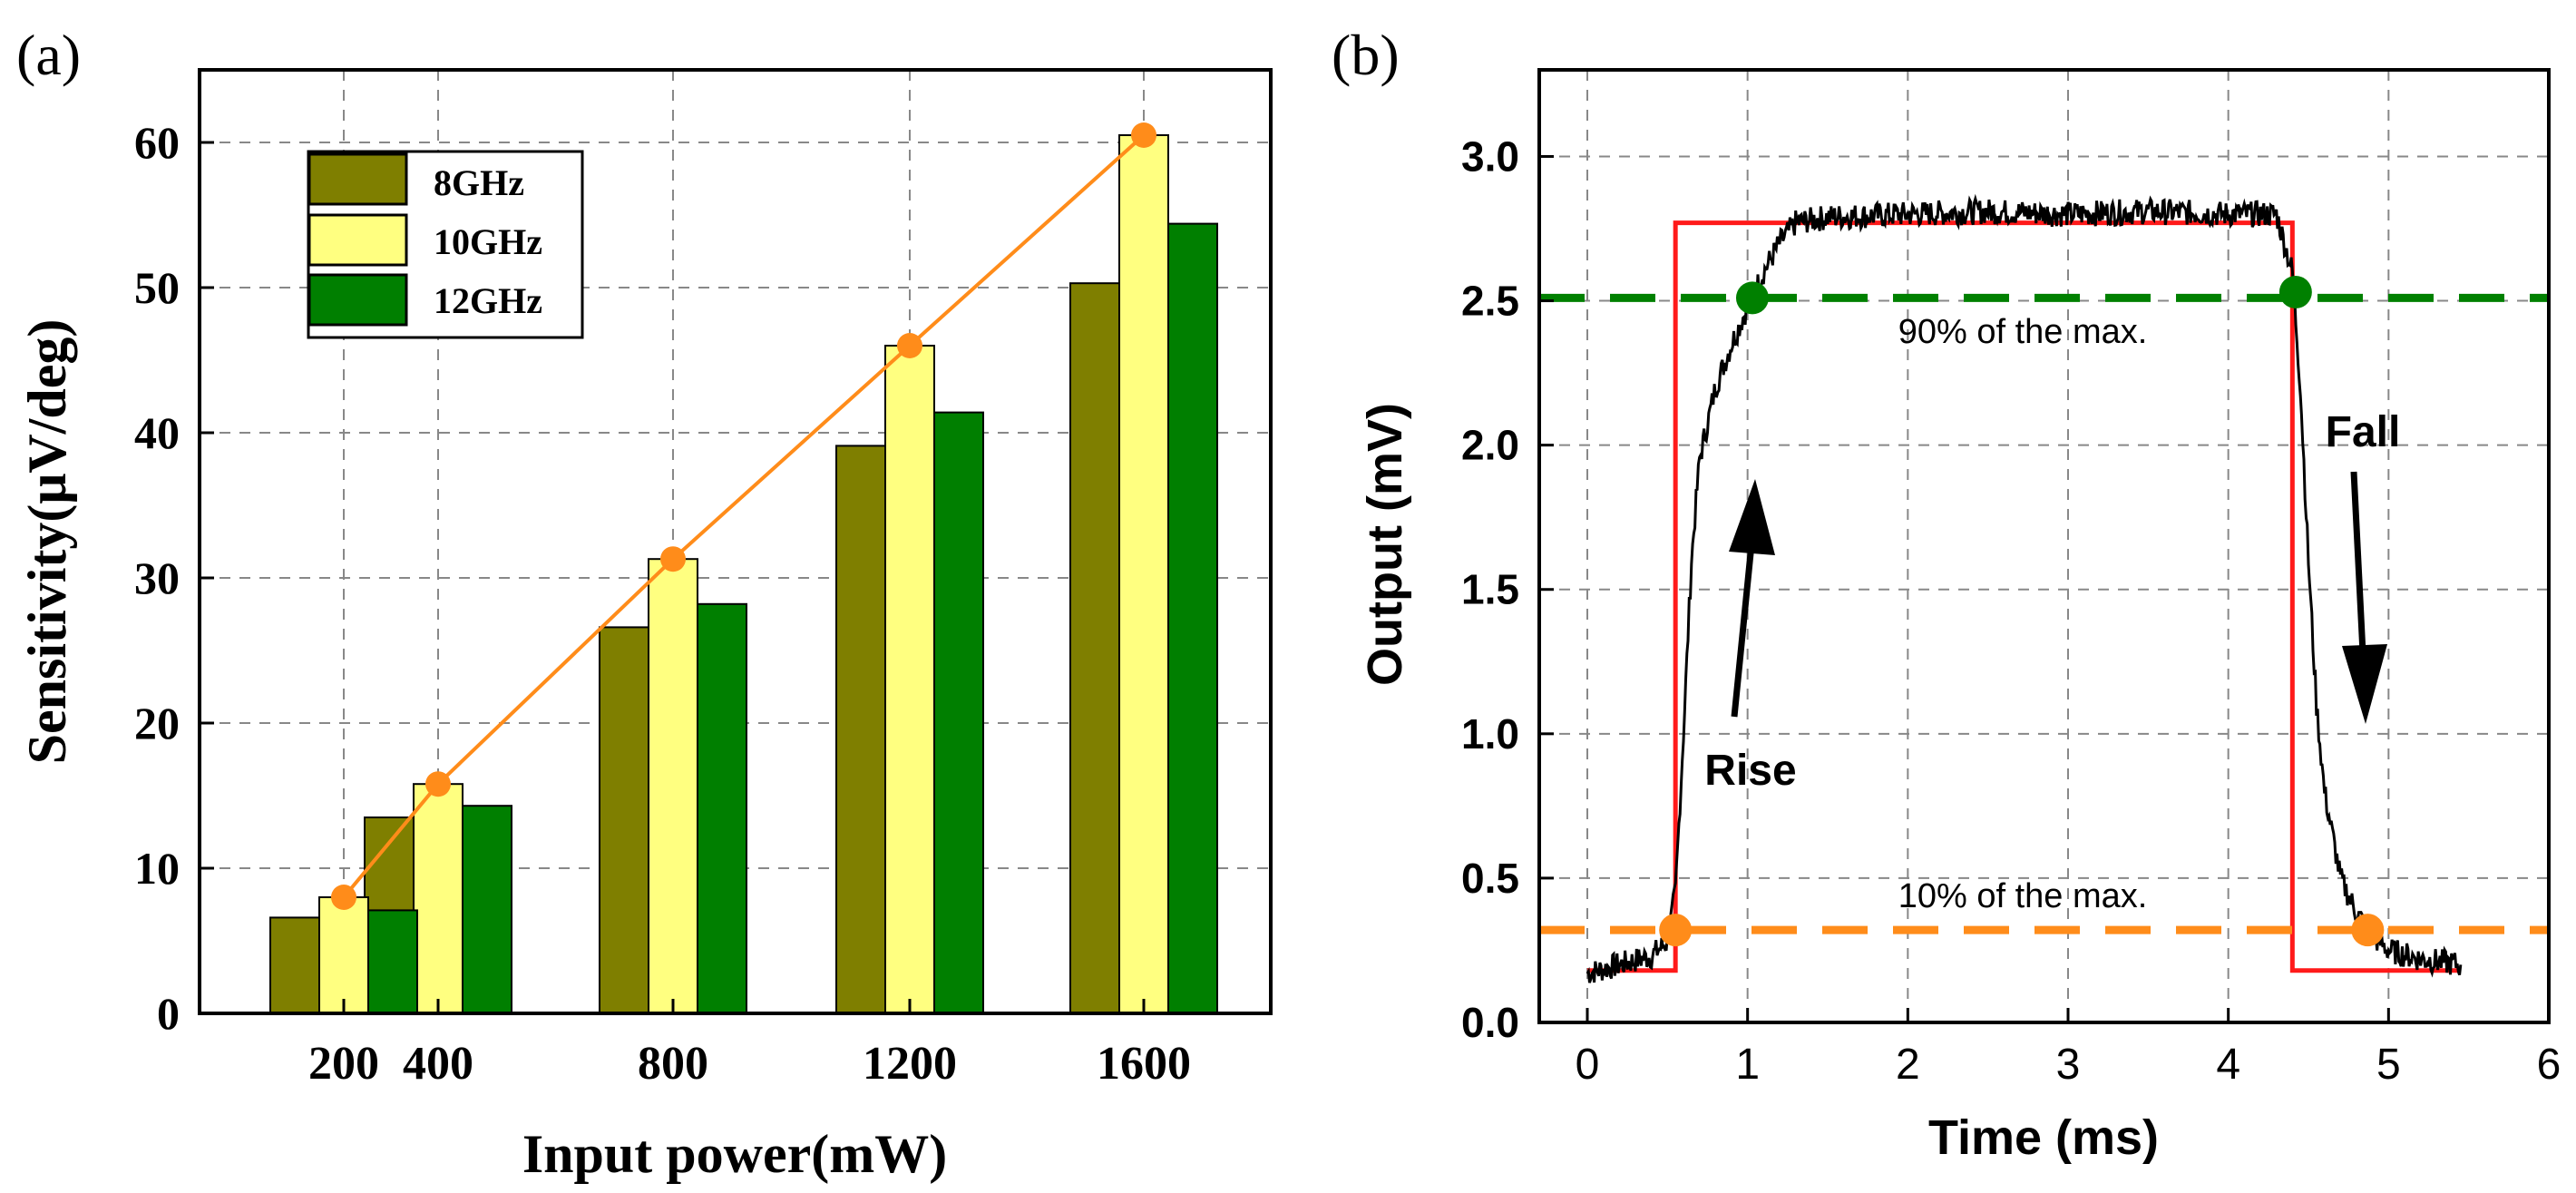 This screenshot has height=1193, width=2576. I want to click on panel-b-x-tick-label: 4, so click(2228, 1065).